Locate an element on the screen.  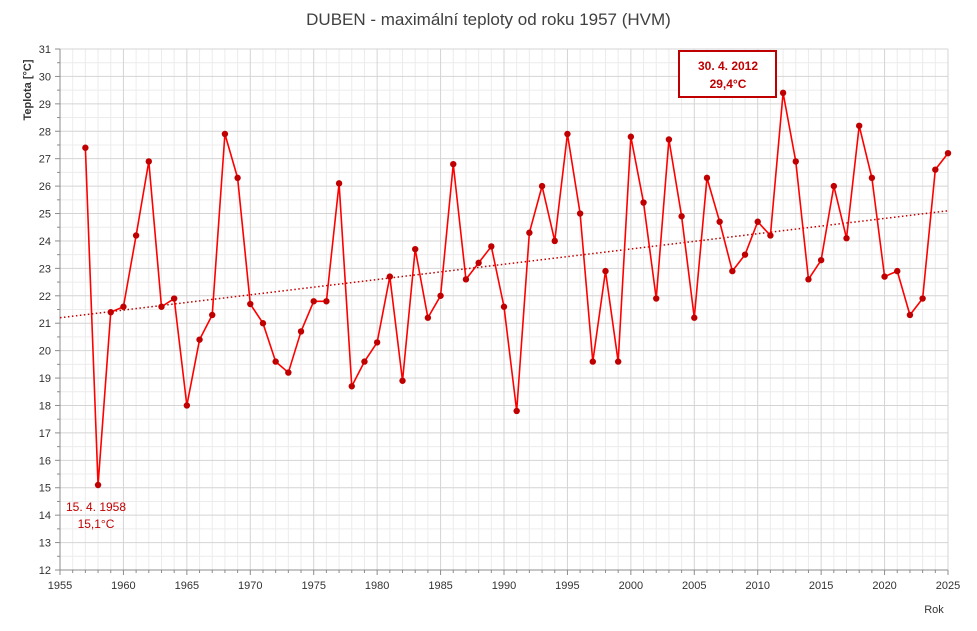
y-tick-label: 19 is located at coordinates (45, 379).